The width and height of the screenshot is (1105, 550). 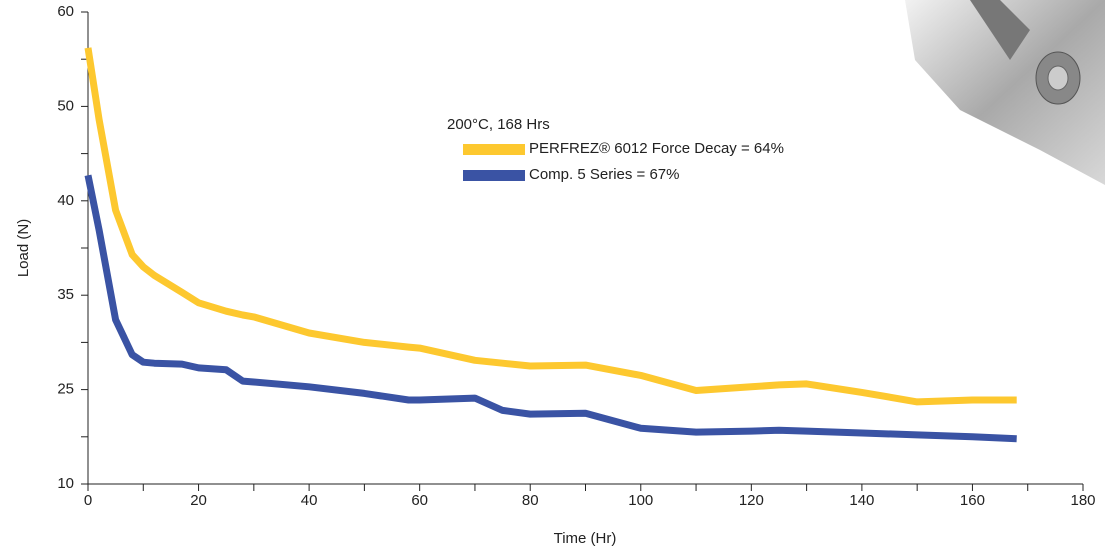 I want to click on y-tick-label: 60, so click(x=65, y=11).